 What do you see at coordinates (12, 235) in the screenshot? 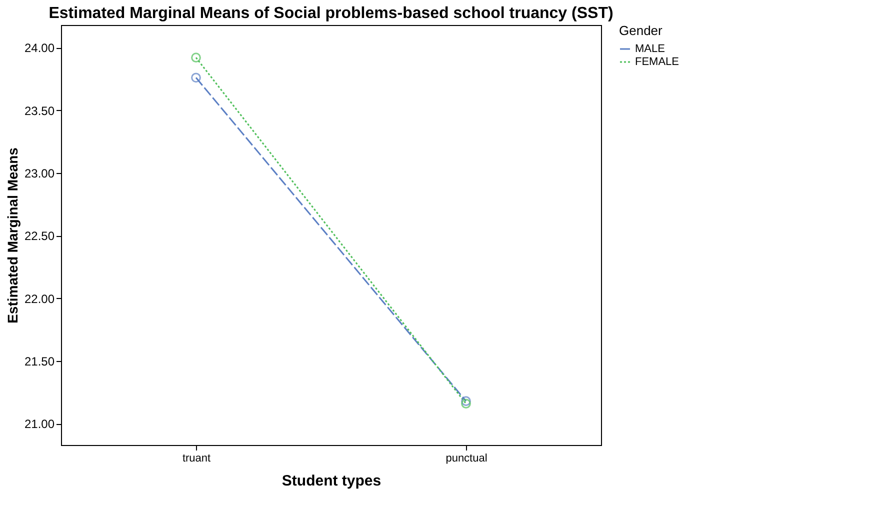
I see `y-axis-title: Estimated Marginal Means` at bounding box center [12, 235].